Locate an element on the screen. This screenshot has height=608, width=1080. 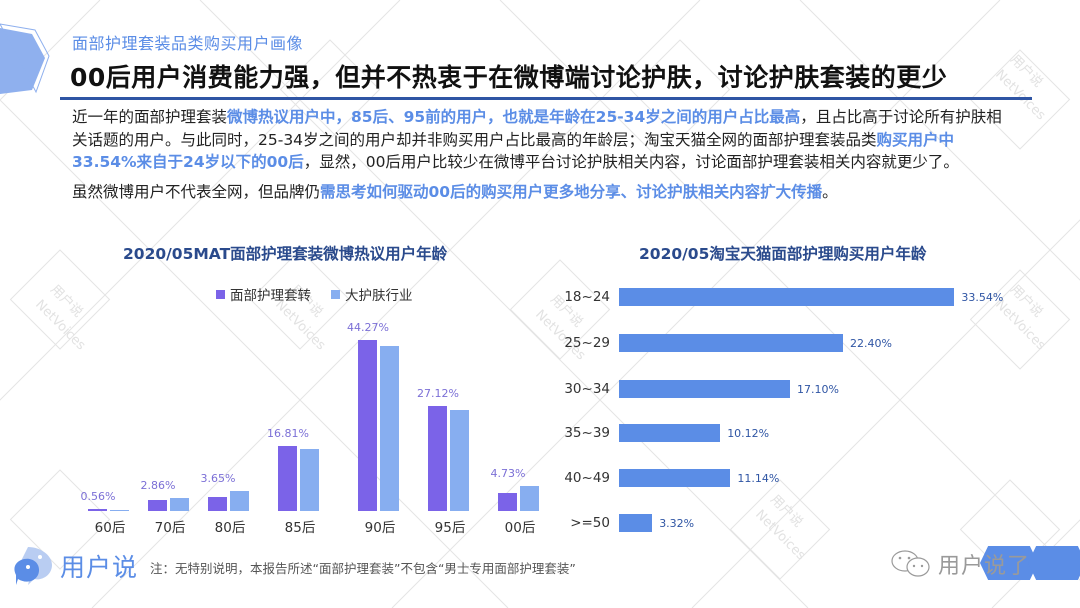
legend-swatch-facial-set is located at coordinates (220, 294).